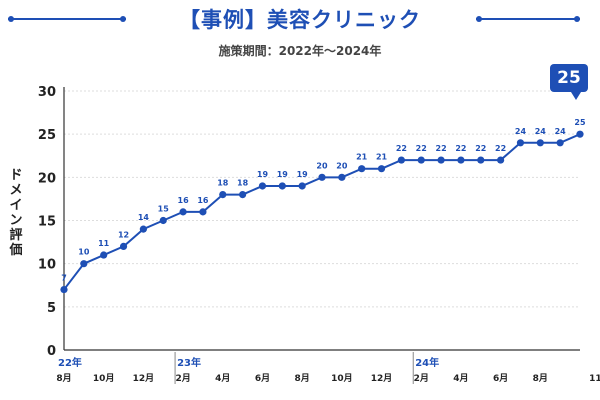  What do you see at coordinates (47, 92) in the screenshot?
I see `y-tick-label: 30` at bounding box center [47, 92].